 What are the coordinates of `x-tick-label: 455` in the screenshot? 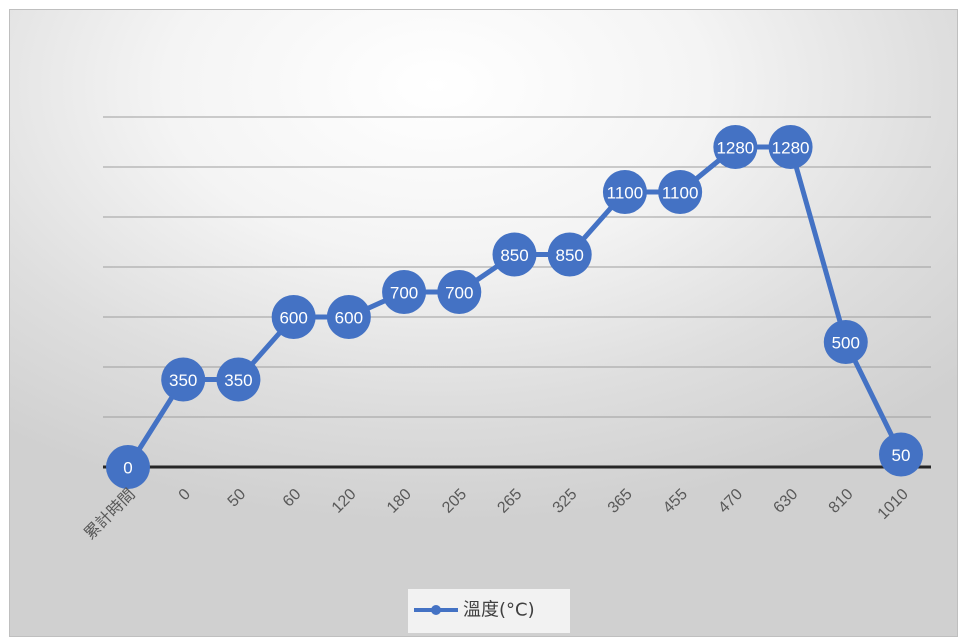 It's located at (675, 501).